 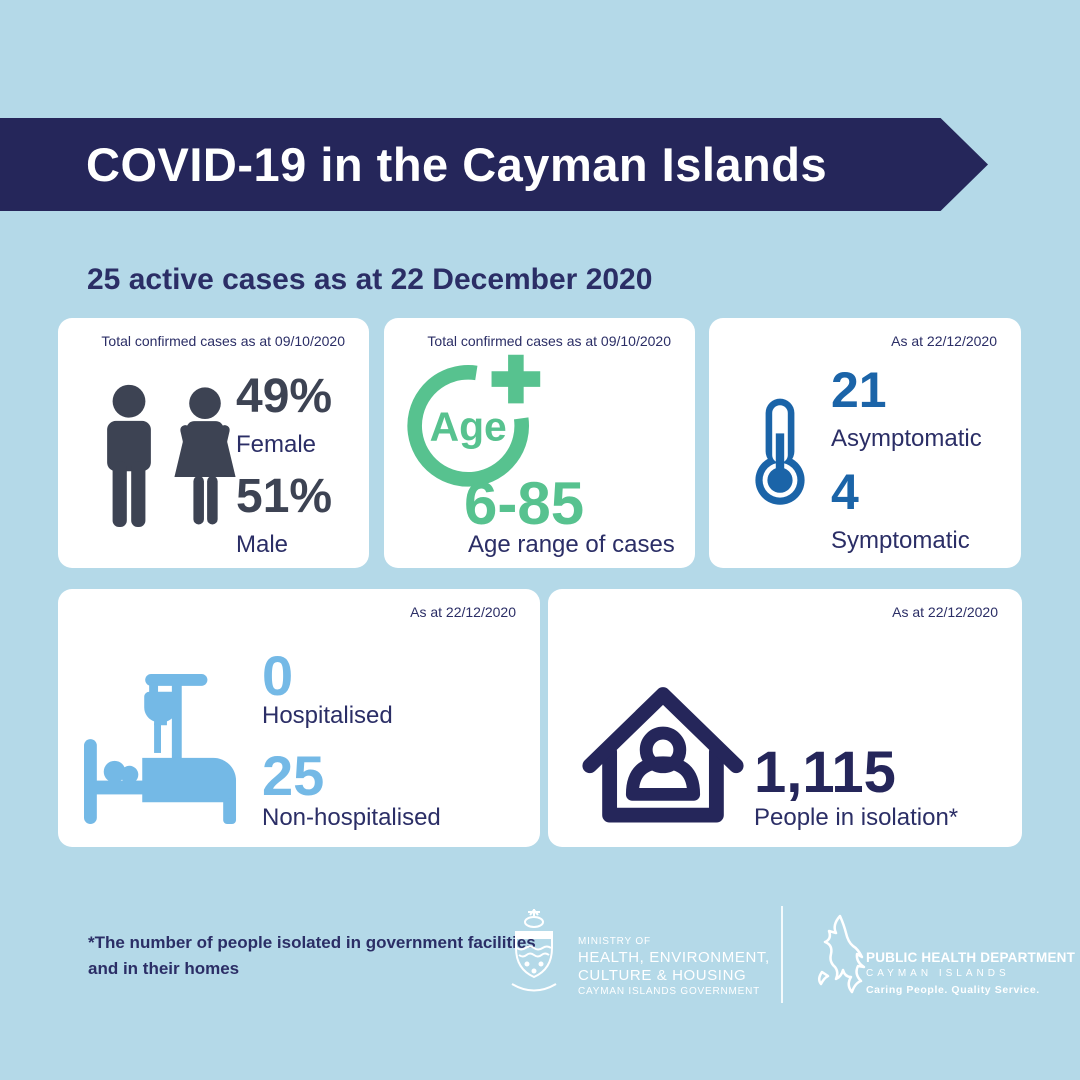 What do you see at coordinates (534, 950) in the screenshot?
I see `cayman-coat-of-arms-icon` at bounding box center [534, 950].